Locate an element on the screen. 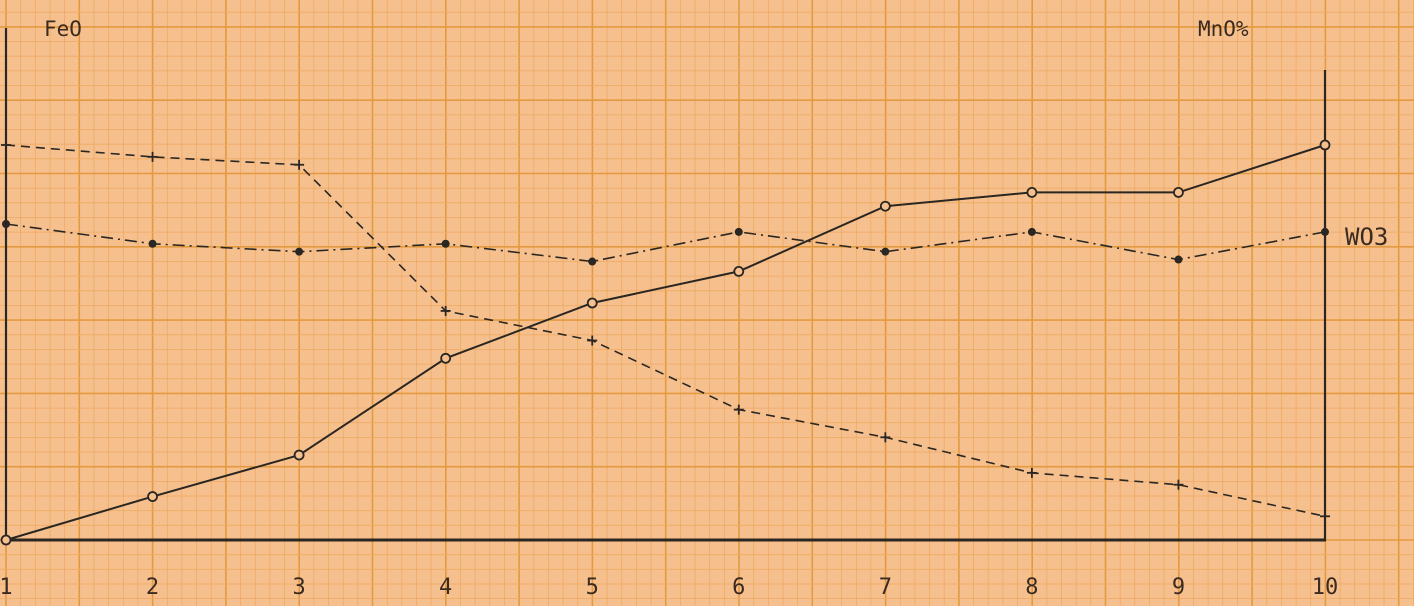 Image resolution: width=1414 pixels, height=606 pixels. x-tick-label: 4 is located at coordinates (445, 587).